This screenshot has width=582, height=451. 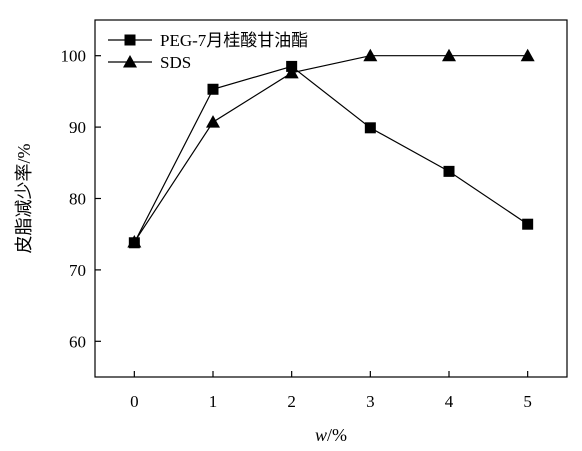 What do you see at coordinates (77, 127) in the screenshot?
I see `y-tick-label: 90` at bounding box center [77, 127].